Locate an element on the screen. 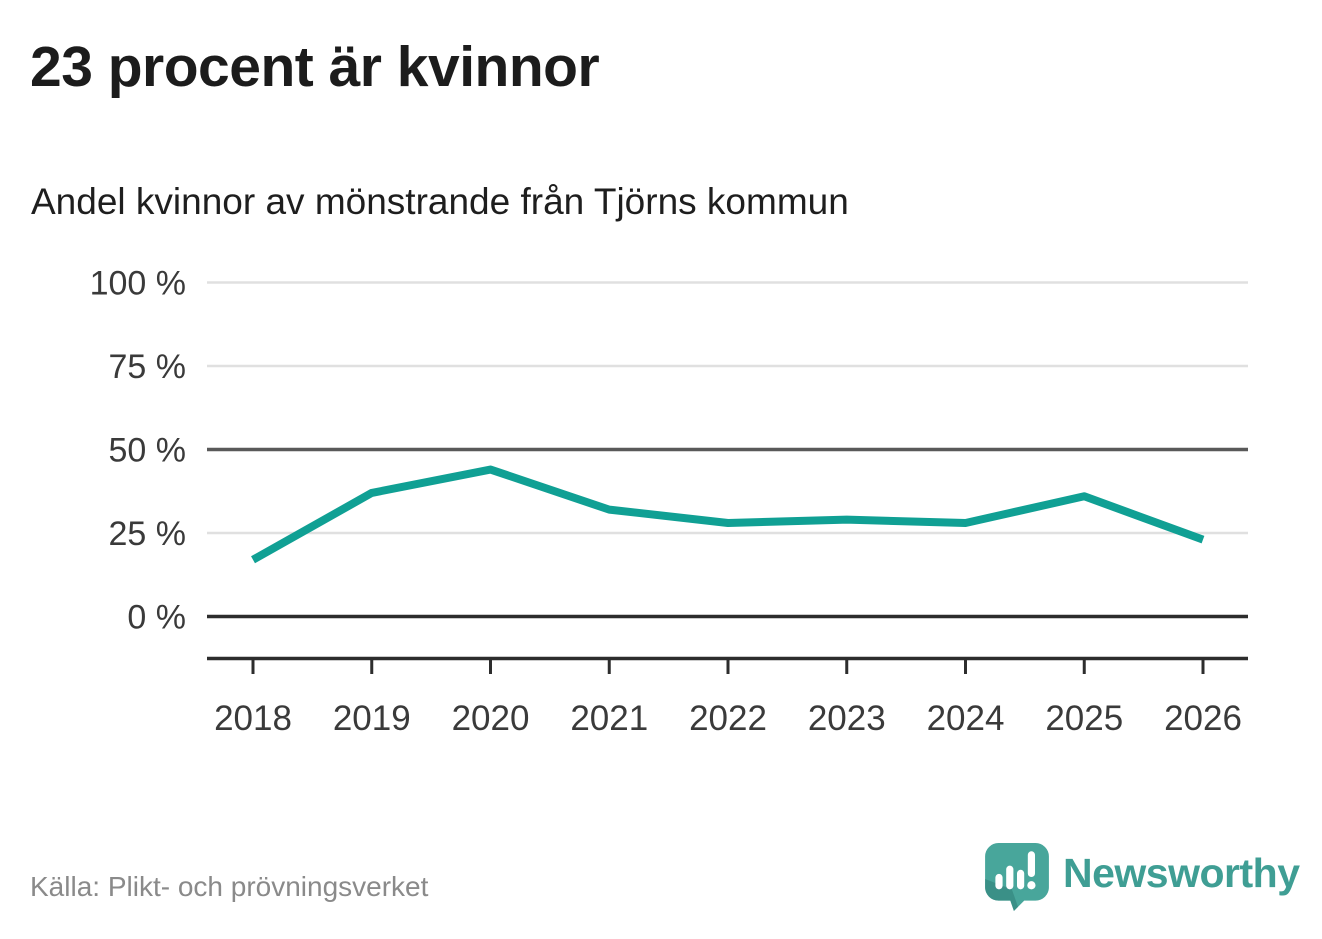  x-tick-label-2019: 2019 is located at coordinates (372, 718).